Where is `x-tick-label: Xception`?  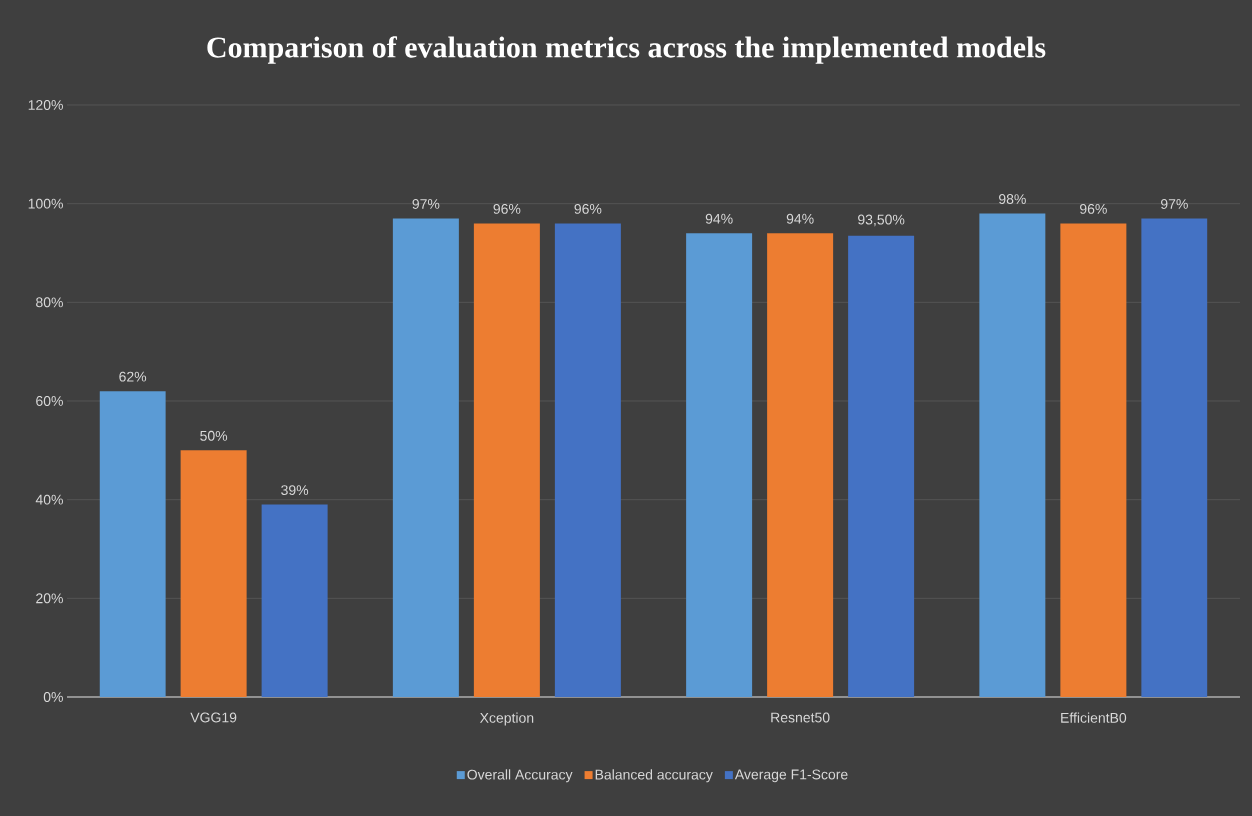
x-tick-label: Xception is located at coordinates (506, 719).